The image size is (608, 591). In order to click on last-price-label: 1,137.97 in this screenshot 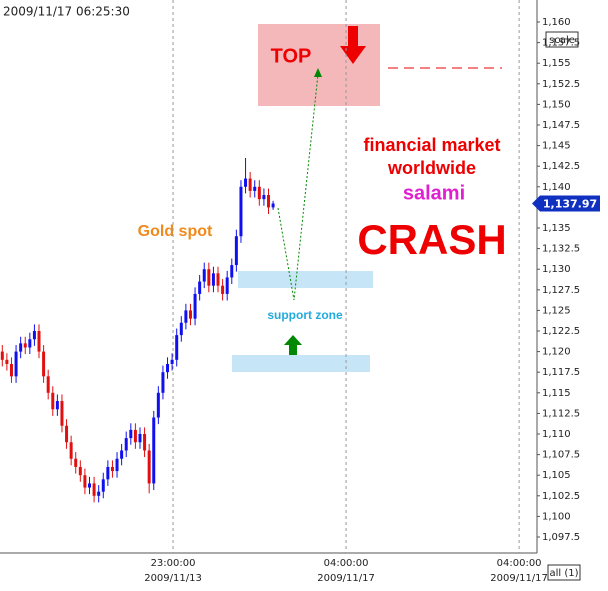, I will do `click(570, 204)`.